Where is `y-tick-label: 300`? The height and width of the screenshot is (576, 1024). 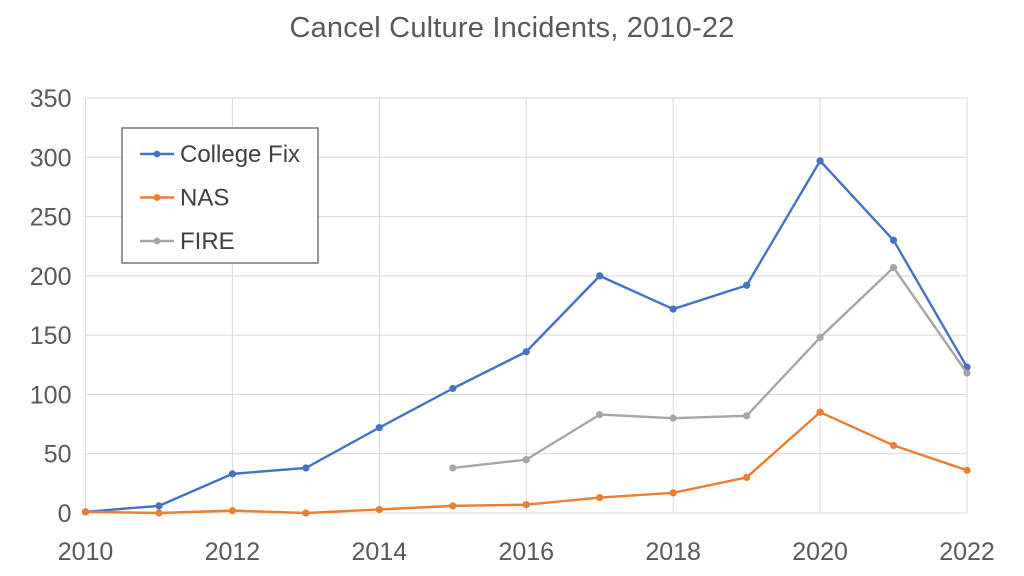
y-tick-label: 300 is located at coordinates (51, 158).